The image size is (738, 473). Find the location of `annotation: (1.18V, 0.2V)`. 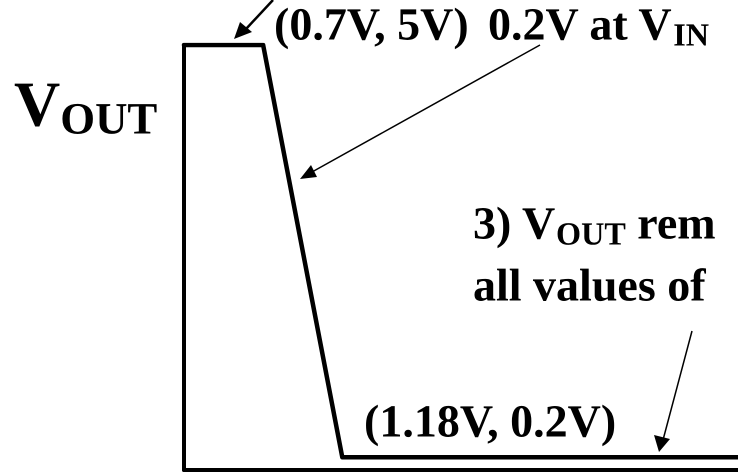

annotation: (1.18V, 0.2V) is located at coordinates (490, 421).